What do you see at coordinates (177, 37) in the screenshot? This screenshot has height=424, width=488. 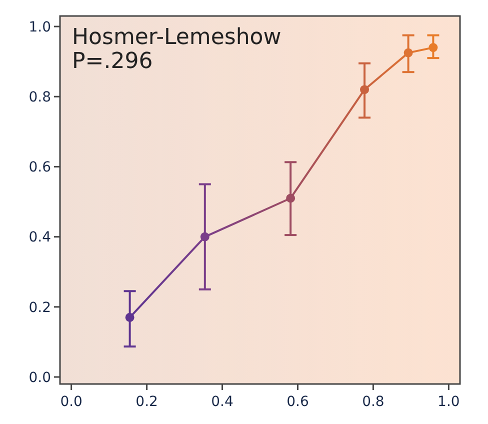 I see `annotation: Hosmer-Lemeshow` at bounding box center [177, 37].